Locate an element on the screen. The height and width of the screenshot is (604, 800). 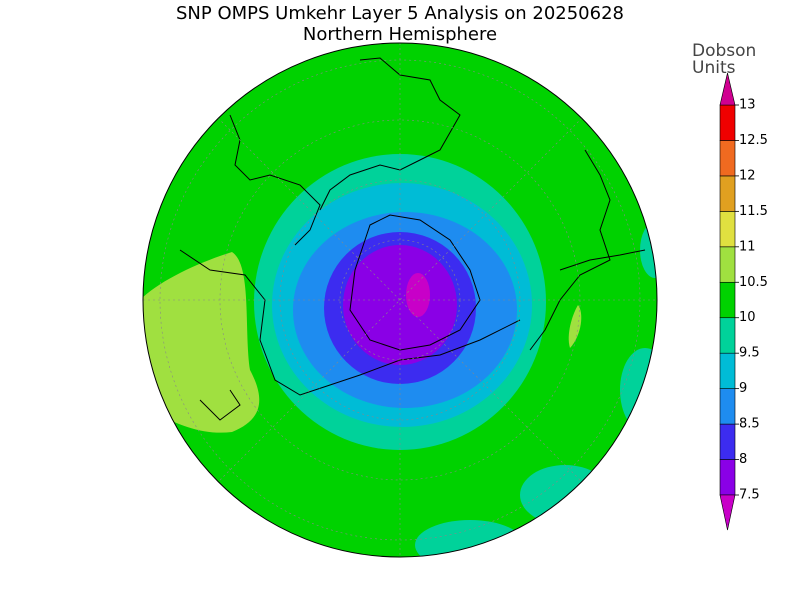
colorbar-tick-label: 13 is located at coordinates (747, 105).